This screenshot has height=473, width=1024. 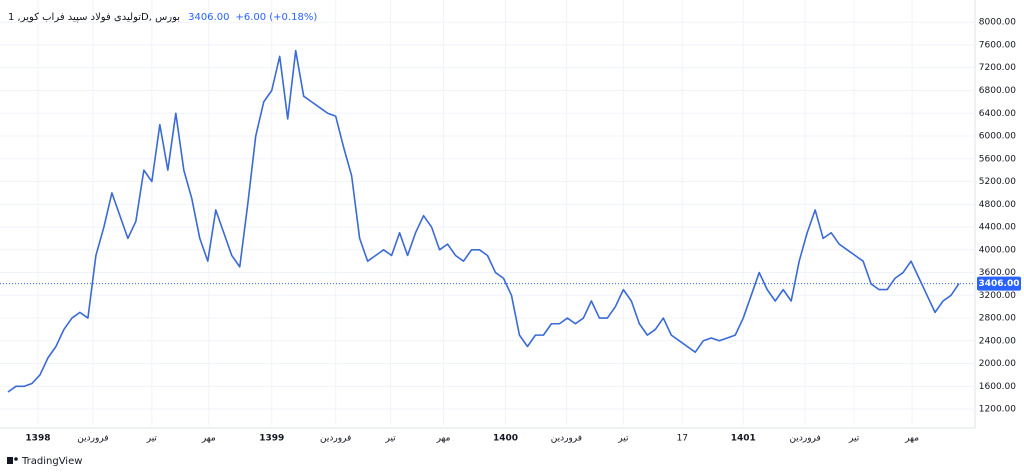 I want to click on y-tick-label: 4800.00, so click(x=997, y=205).